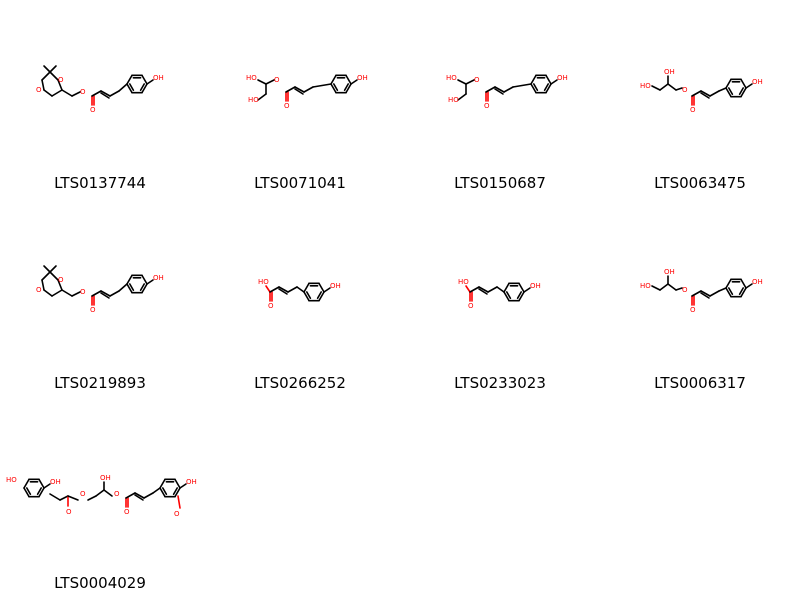 Image resolution: width=800 pixels, height=600 pixels. I want to click on molecule-structure: HO OH O O OH, so click(701, 291).